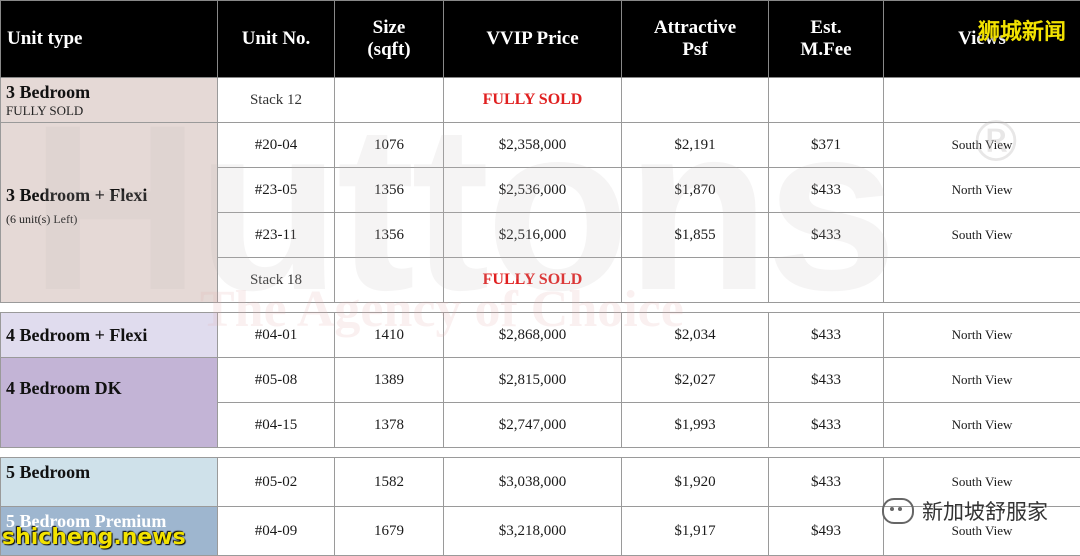 The width and height of the screenshot is (1080, 556). What do you see at coordinates (695, 145) in the screenshot?
I see `psf-cell: $2,191` at bounding box center [695, 145].